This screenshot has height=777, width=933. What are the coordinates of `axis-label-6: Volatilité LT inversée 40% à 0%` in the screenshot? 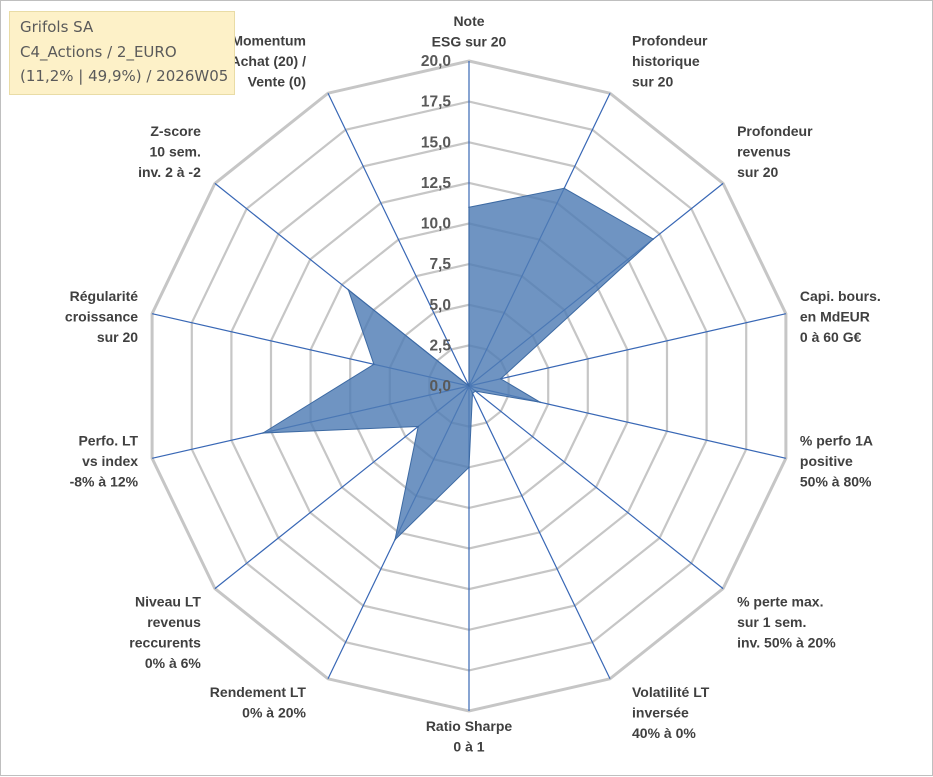 It's located at (671, 712).